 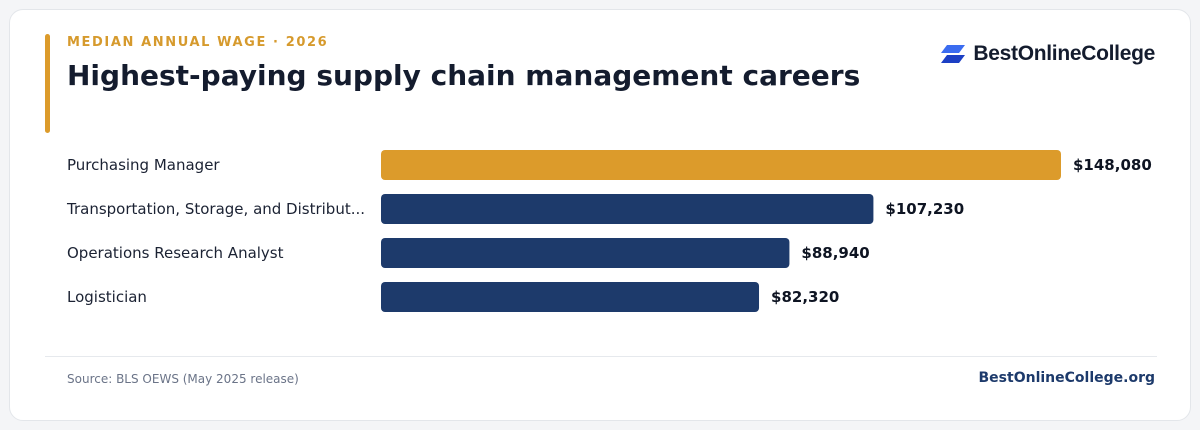 What do you see at coordinates (601, 356) in the screenshot?
I see `footer-divider` at bounding box center [601, 356].